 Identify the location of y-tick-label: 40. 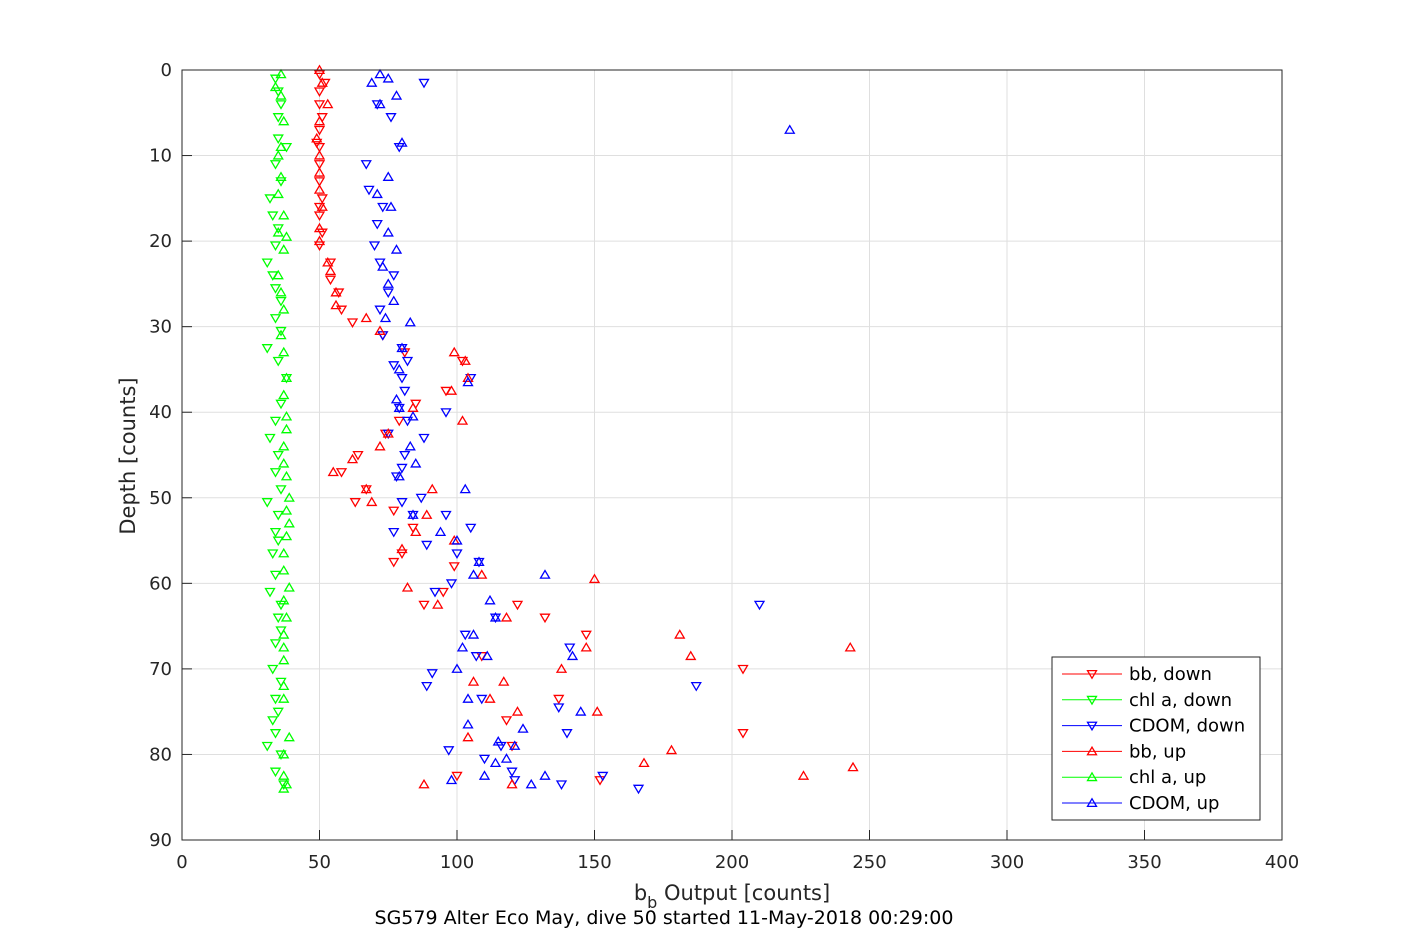
(160, 412).